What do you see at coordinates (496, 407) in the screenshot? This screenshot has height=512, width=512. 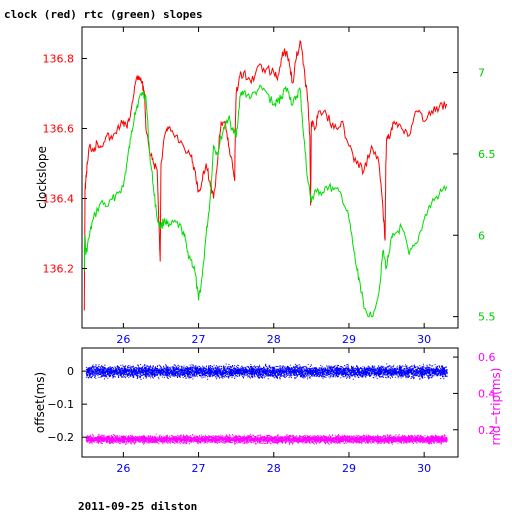 I see `roundtrip-y-axis-label: rnd−trip(ms)` at bounding box center [496, 407].